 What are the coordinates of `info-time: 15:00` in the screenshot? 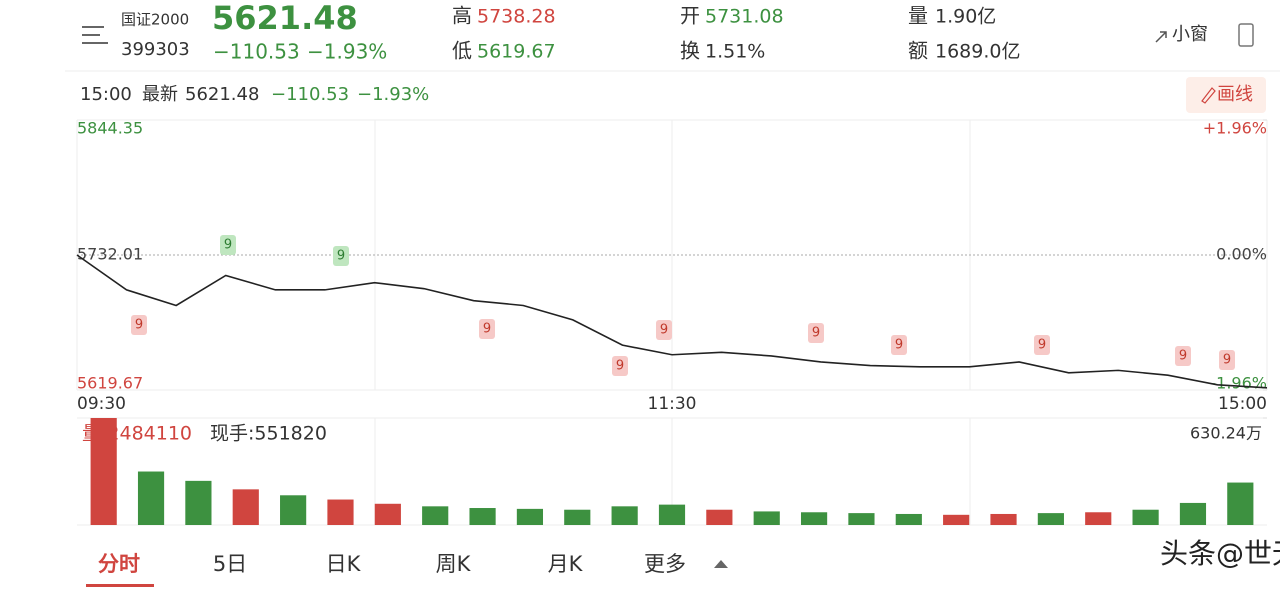 It's located at (106, 94).